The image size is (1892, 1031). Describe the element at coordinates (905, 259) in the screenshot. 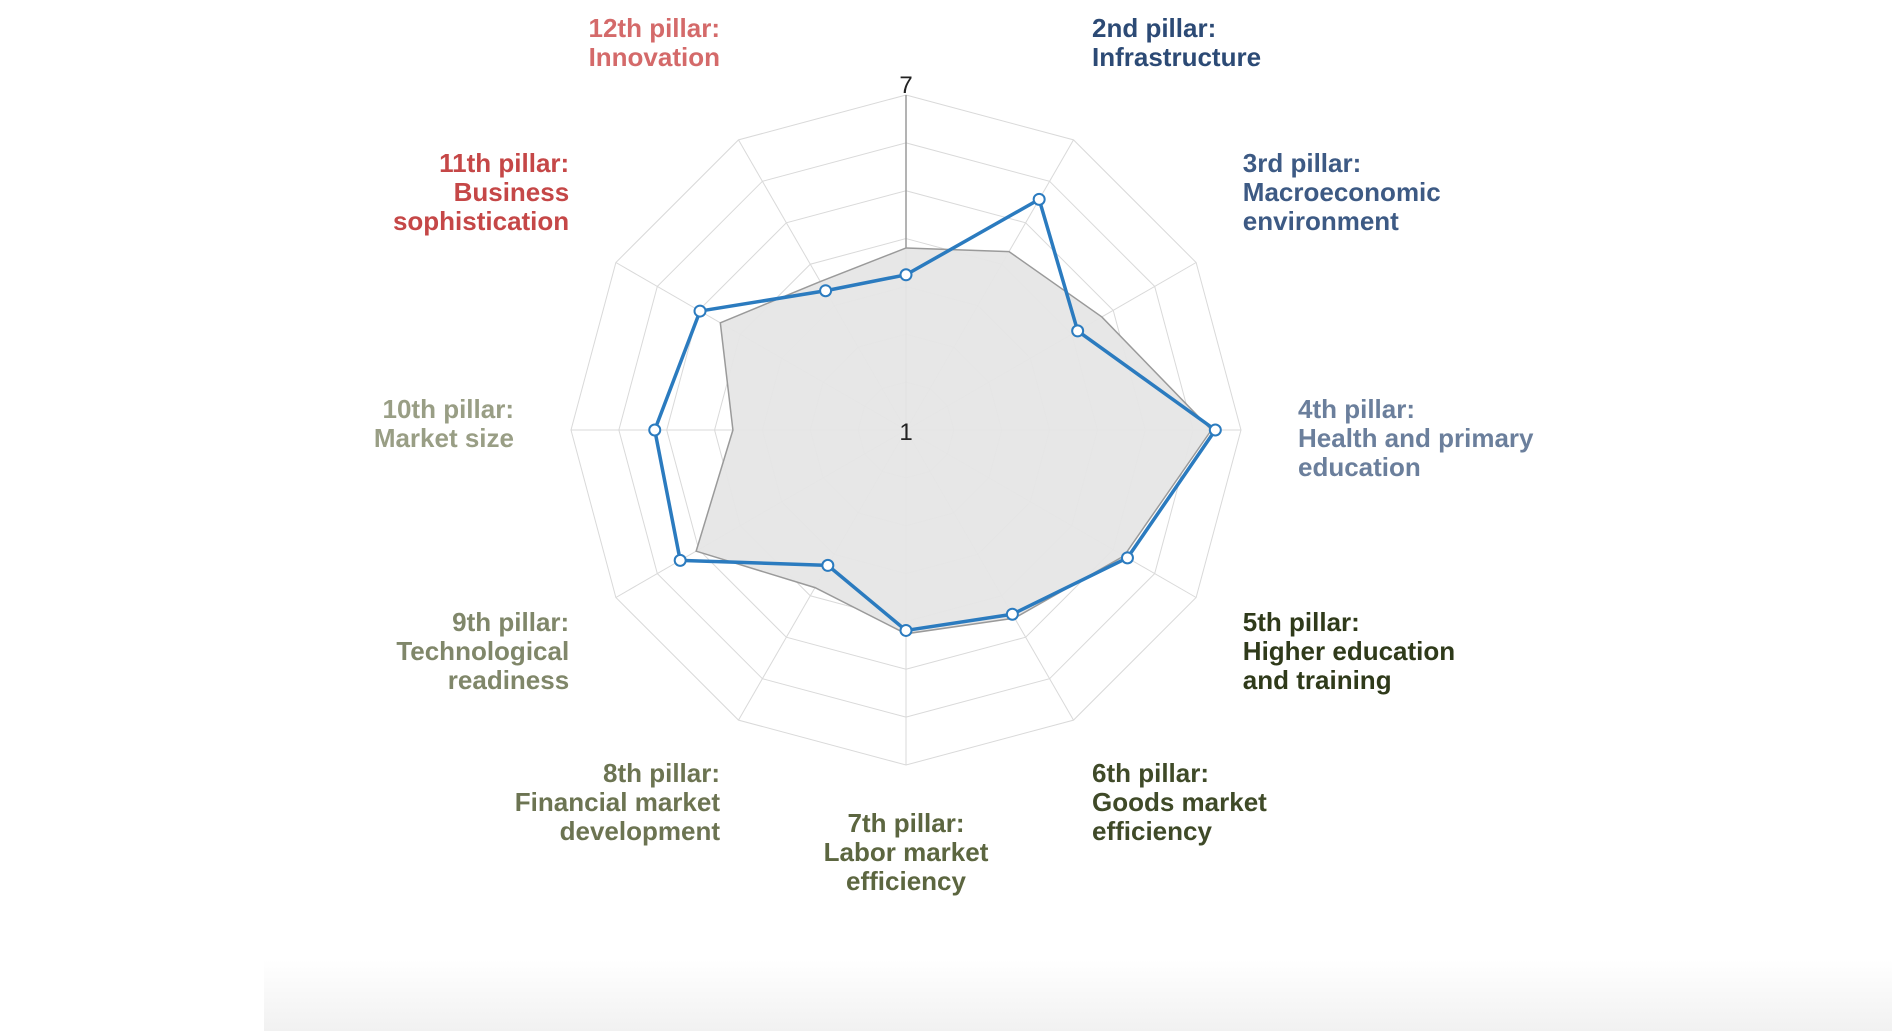

I see `radar-tick-labels: 17` at that location.